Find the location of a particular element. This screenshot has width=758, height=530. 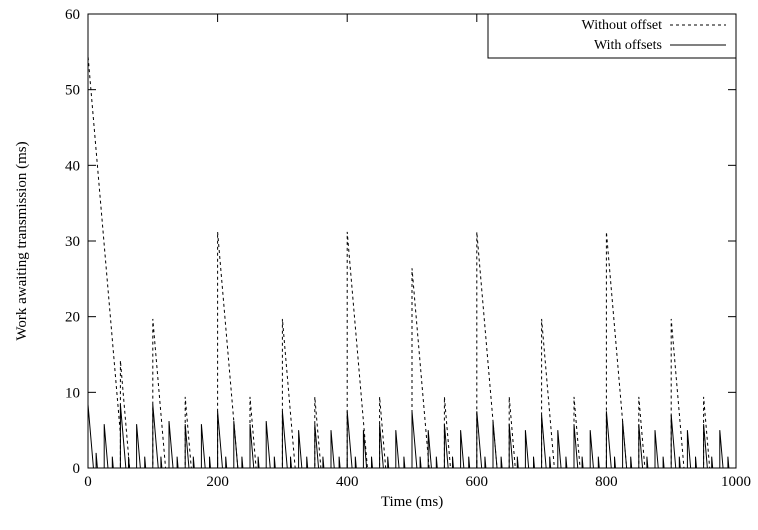

x-tick-label-600: 600 is located at coordinates (477, 482).